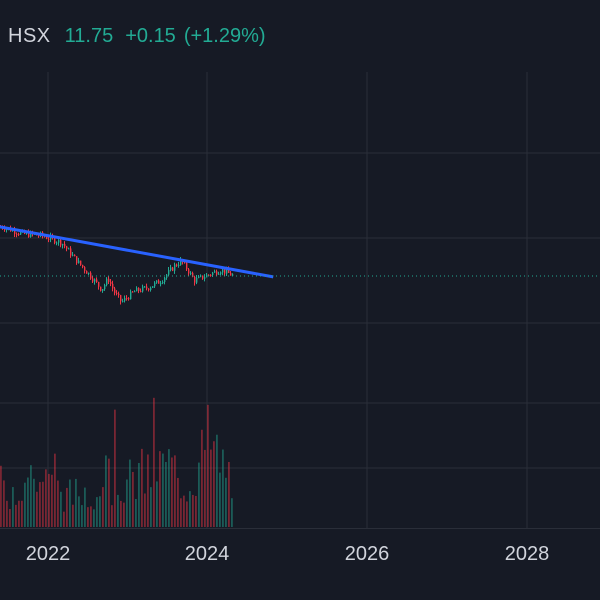 The height and width of the screenshot is (600, 600). I want to click on trend-line, so click(137, 250).